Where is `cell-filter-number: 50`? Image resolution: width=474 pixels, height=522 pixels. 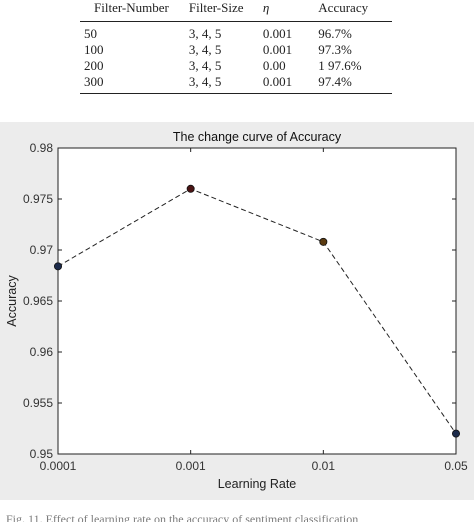
cell-filter-number: 50 is located at coordinates (90, 33).